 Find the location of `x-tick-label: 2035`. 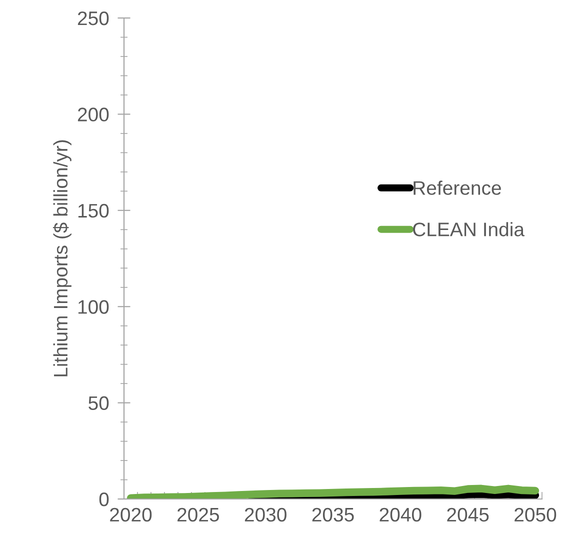

x-tick-label: 2035 is located at coordinates (333, 515).